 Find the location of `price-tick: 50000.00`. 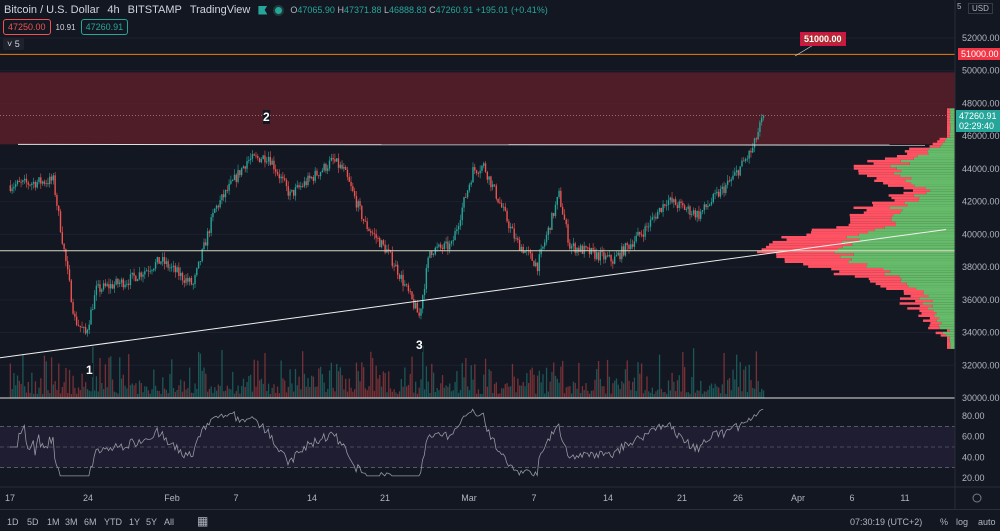

price-tick: 50000.00 is located at coordinates (981, 71).